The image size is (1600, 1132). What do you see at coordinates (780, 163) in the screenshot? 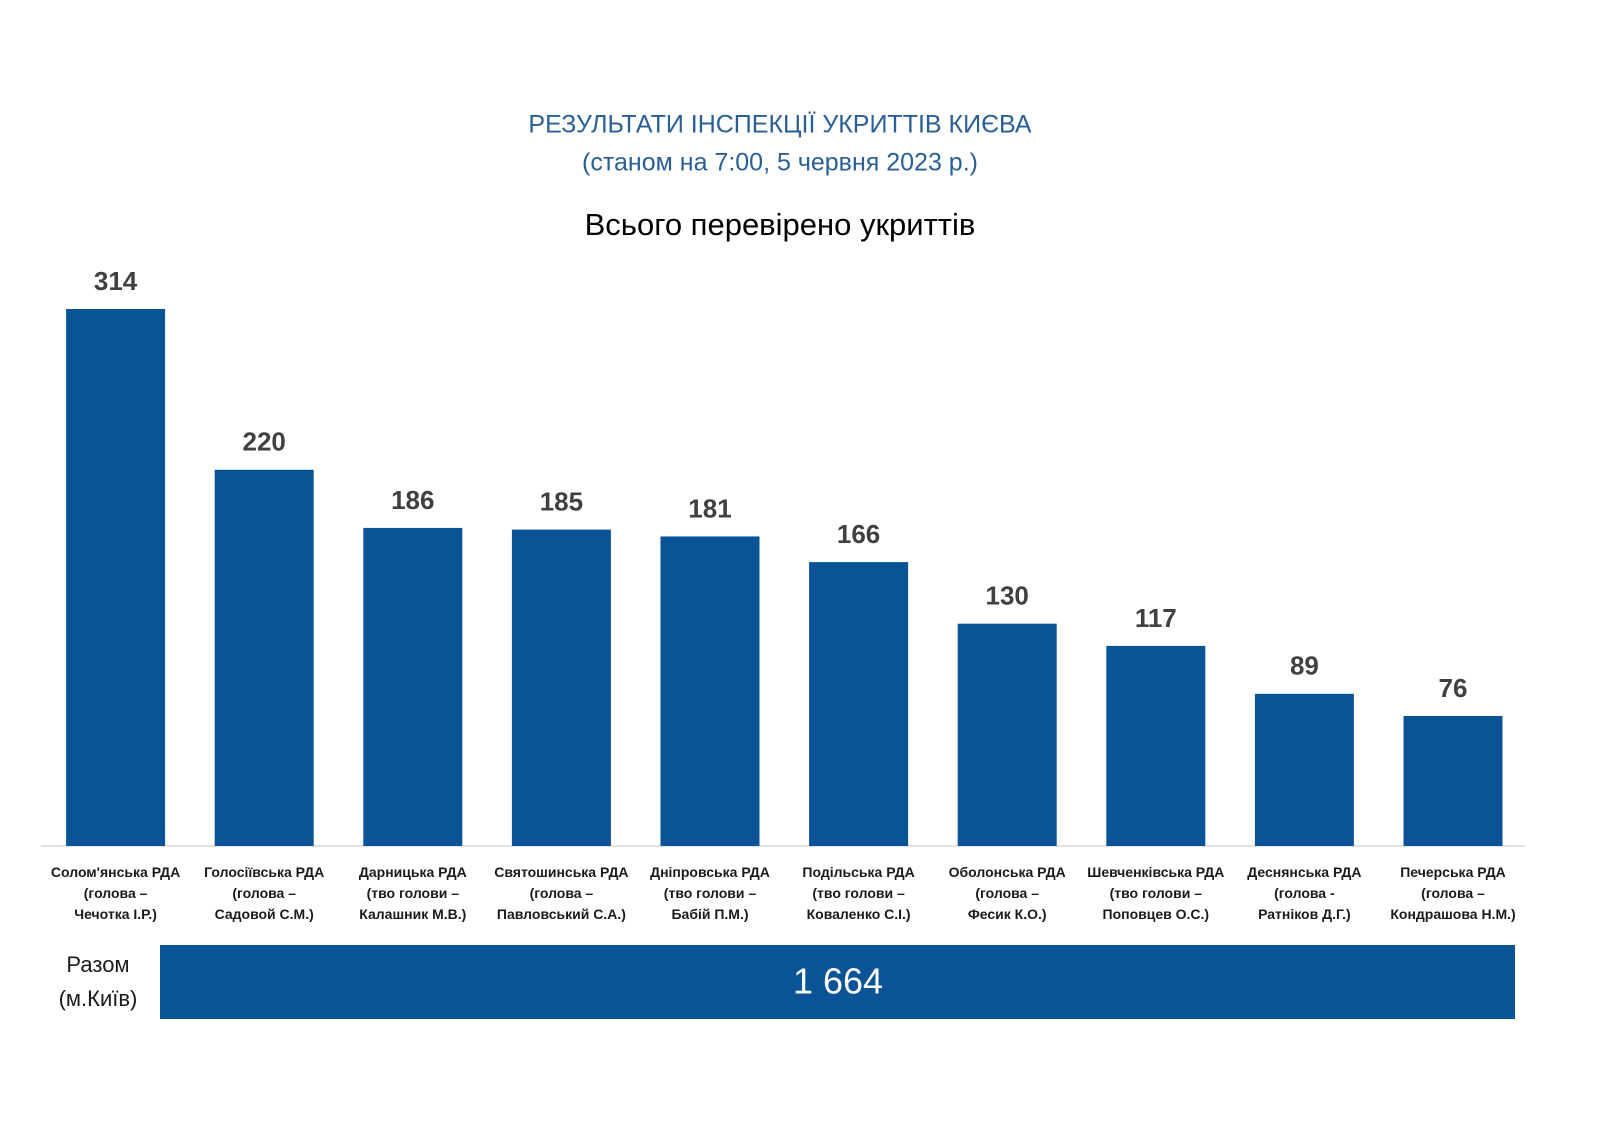
I see `chart-subtitle: (станом на 7:00, 5 червня 2023 р.)` at bounding box center [780, 163].